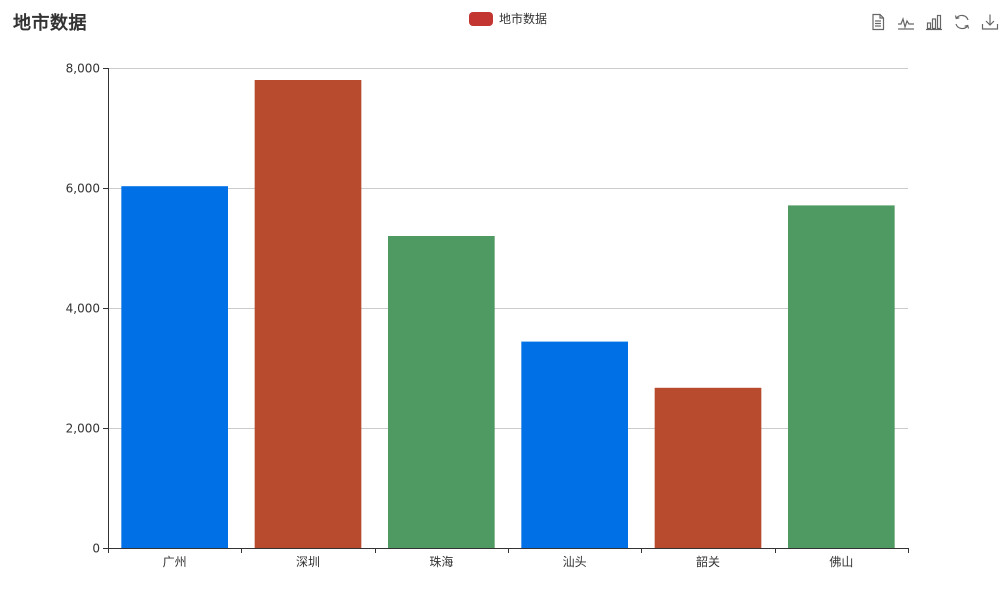 The image size is (1000, 600). What do you see at coordinates (175, 562) in the screenshot?
I see `x-tick-label: 广州` at bounding box center [175, 562].